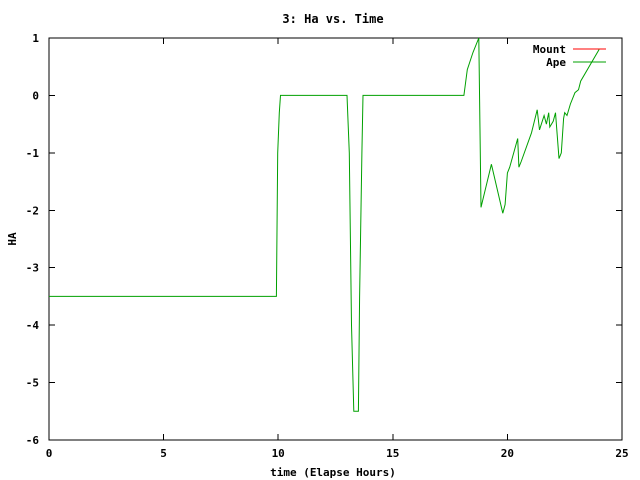 The image size is (640, 480). What do you see at coordinates (278, 453) in the screenshot?
I see `x-tick-label: 10` at bounding box center [278, 453].